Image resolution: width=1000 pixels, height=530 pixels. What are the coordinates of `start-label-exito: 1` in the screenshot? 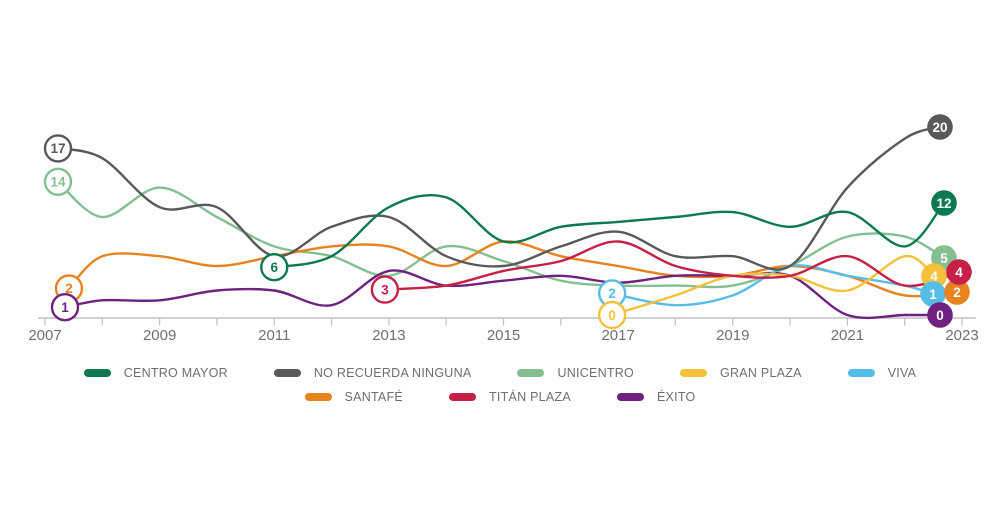 It's located at (65, 307).